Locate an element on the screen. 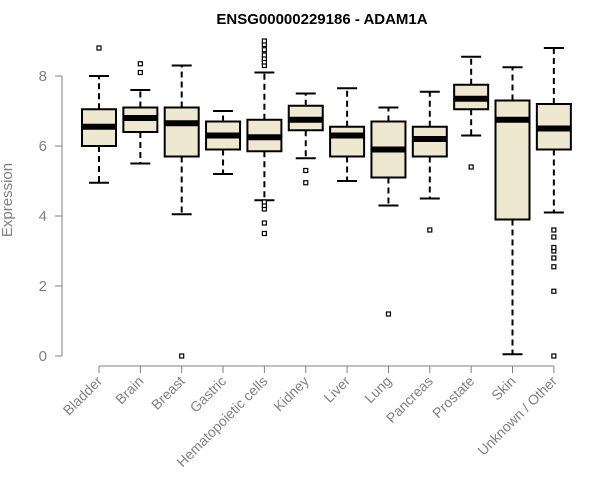  box-kidney is located at coordinates (305, 139).